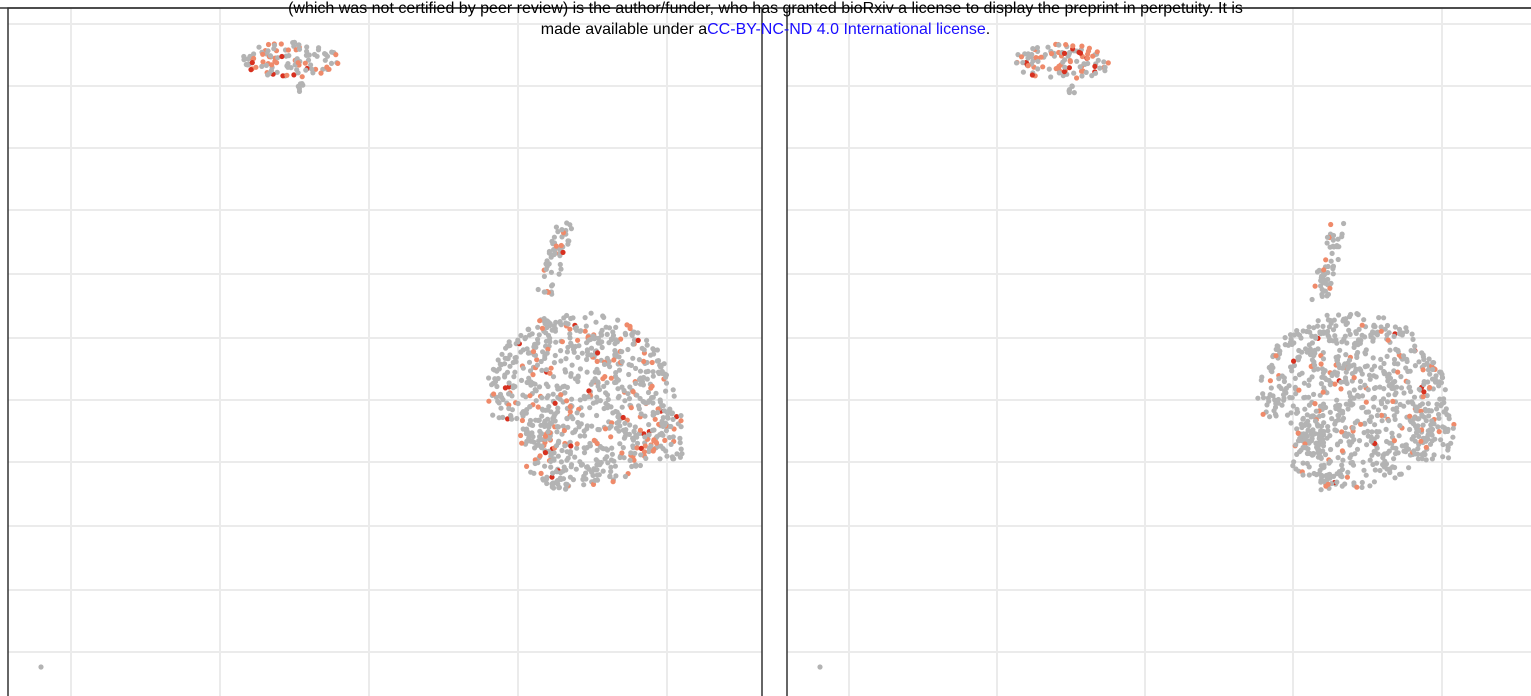 This screenshot has height=696, width=1531. Describe the element at coordinates (624, 29) in the screenshot. I see `notice-text: made available under a` at that location.